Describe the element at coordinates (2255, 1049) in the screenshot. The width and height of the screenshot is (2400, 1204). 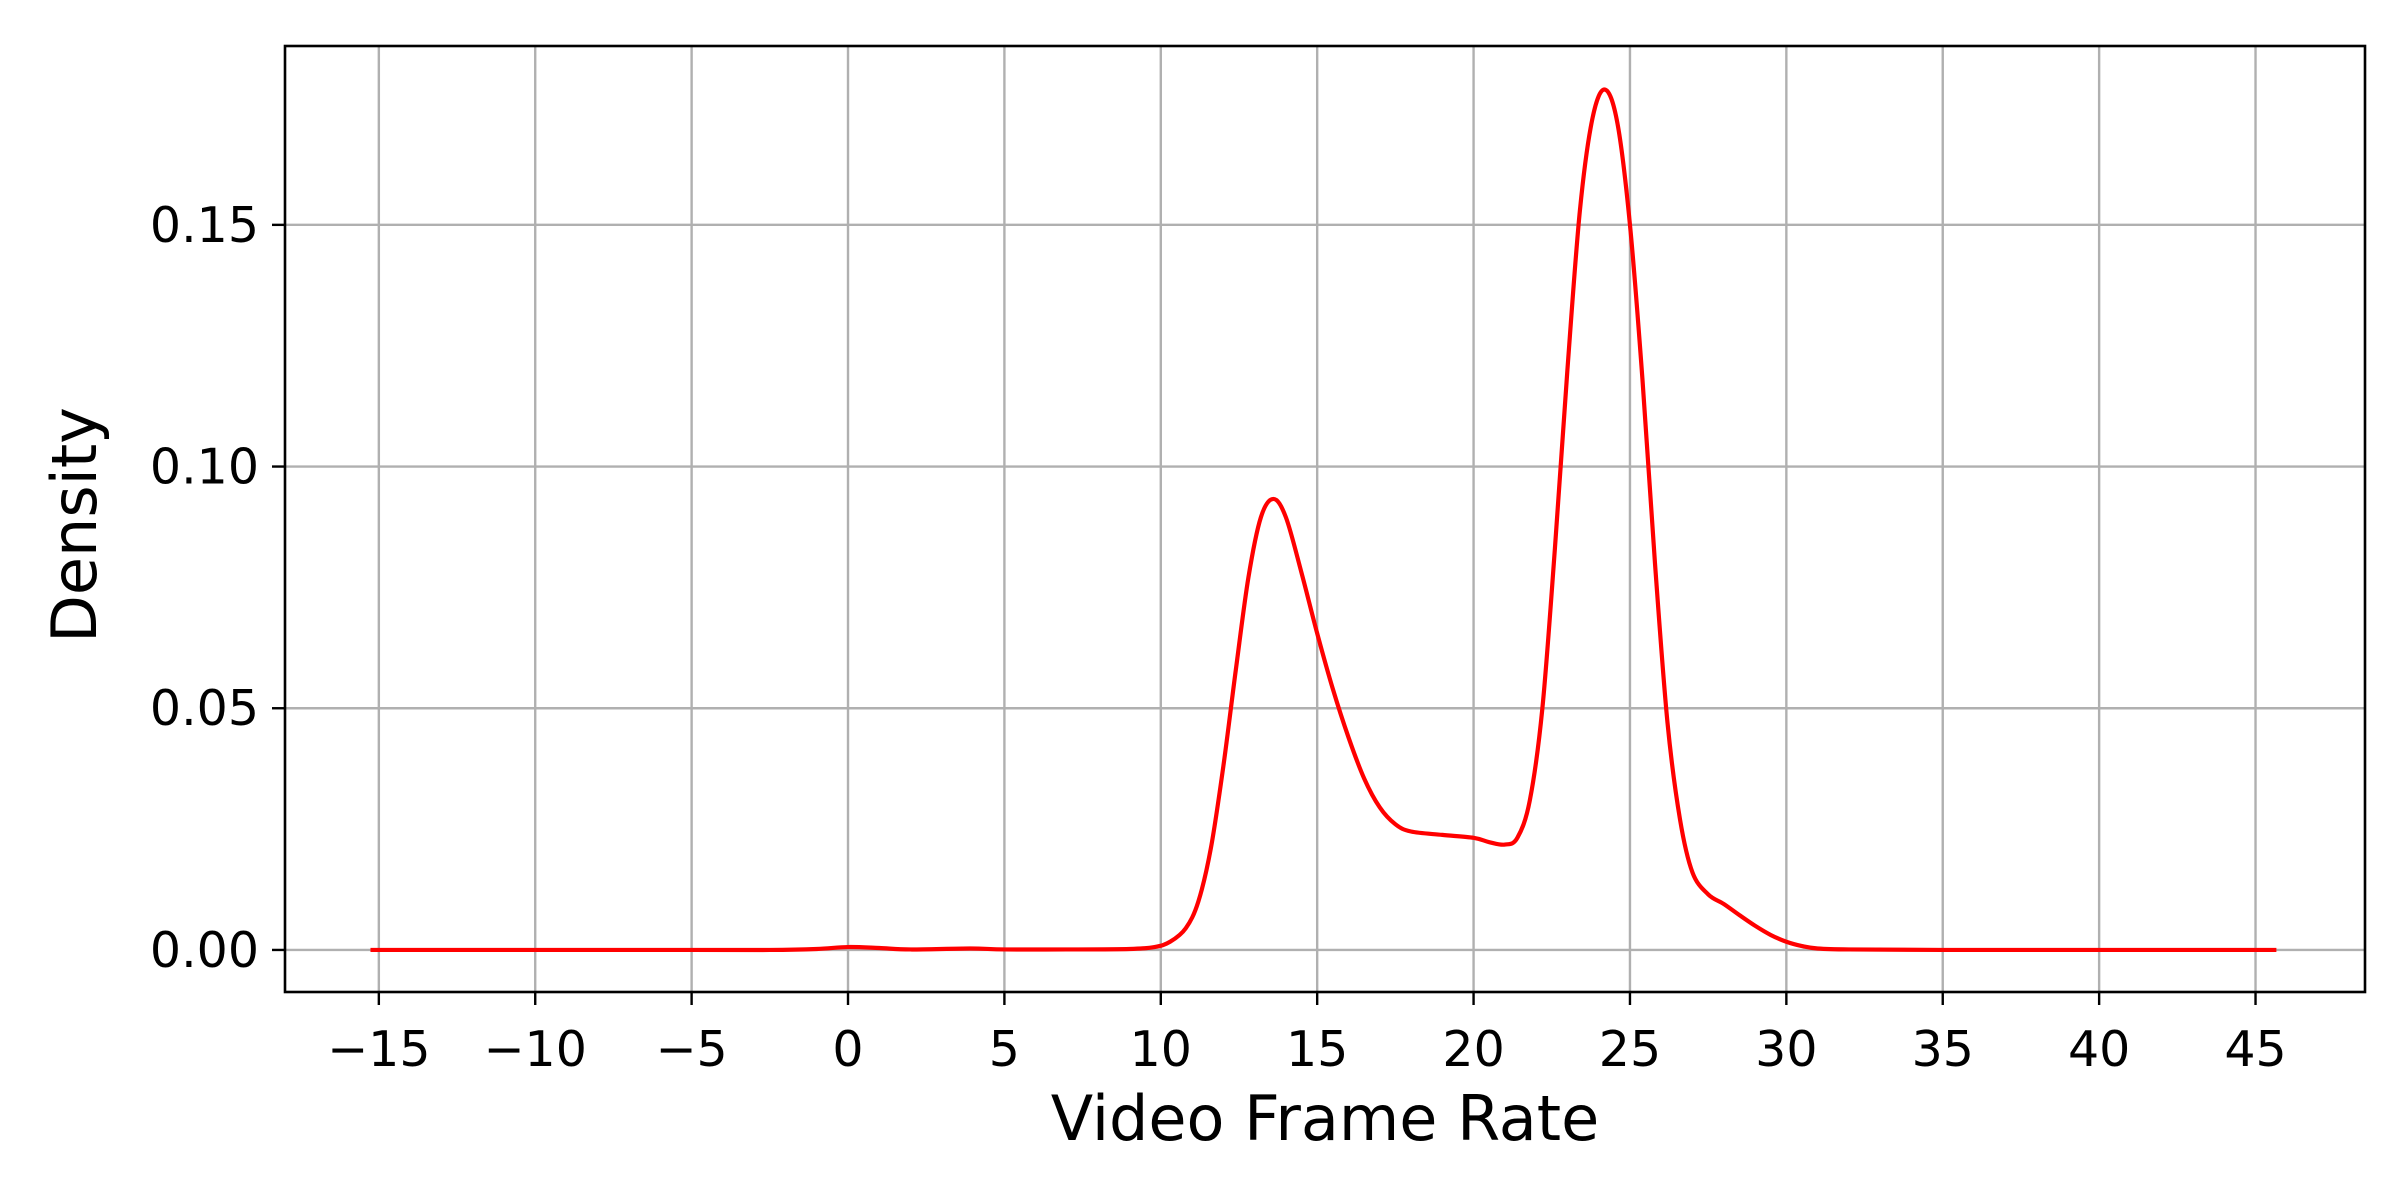
I see `x-tick-label: 45` at that location.